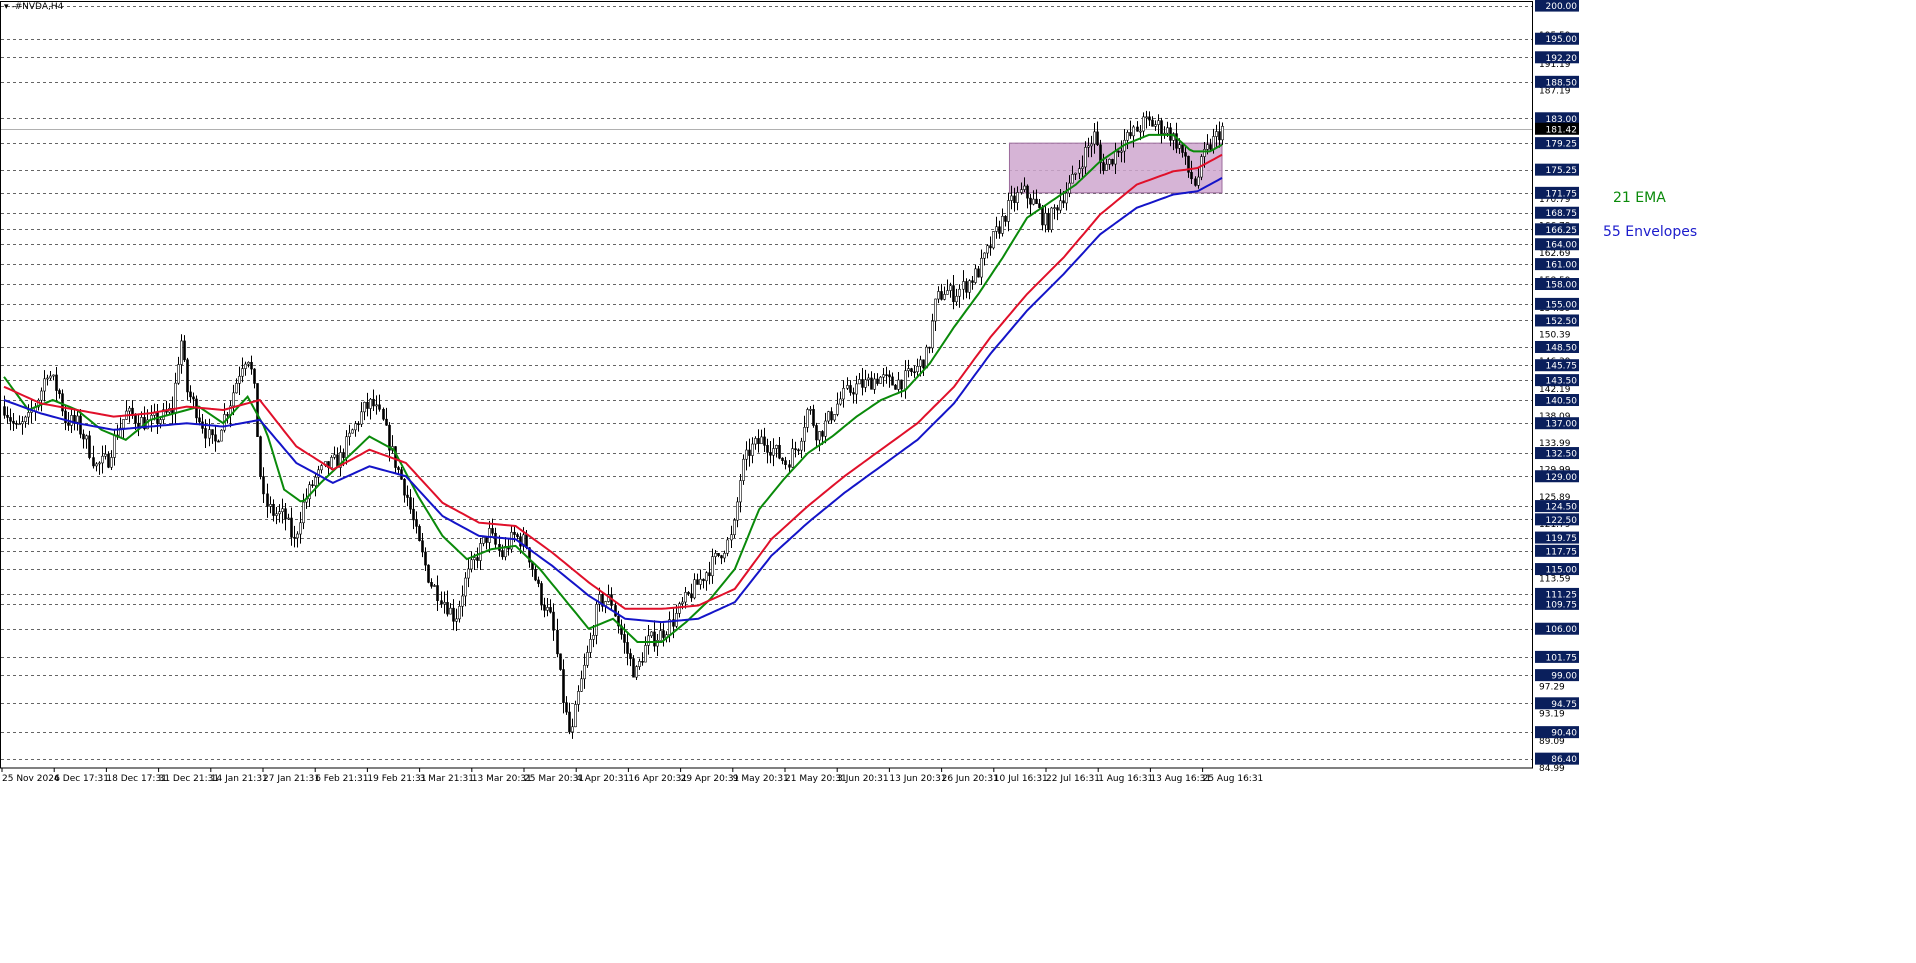 This screenshot has height=963, width=1916. What do you see at coordinates (1555, 579) in the screenshot?
I see `price-tick-label: 113.59` at bounding box center [1555, 579].